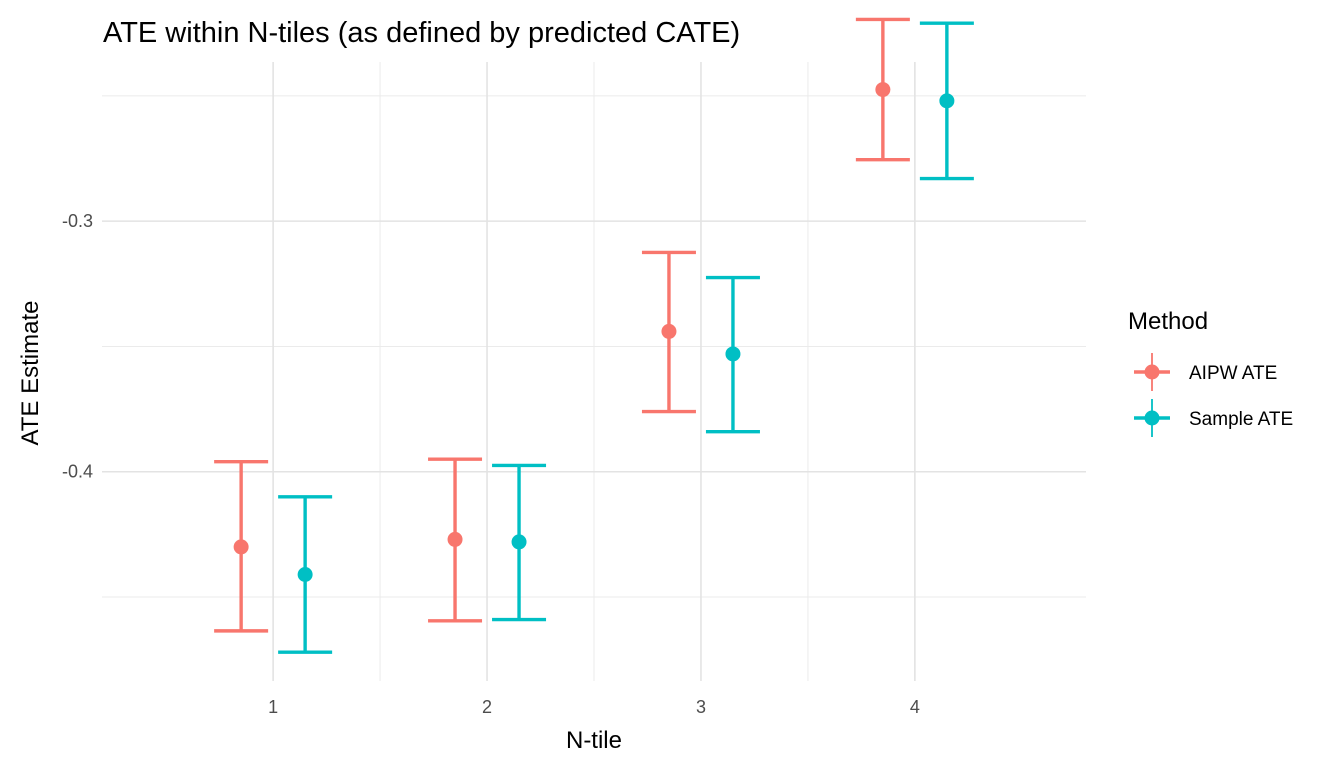 The width and height of the screenshot is (1344, 768). Describe the element at coordinates (487, 707) in the screenshot. I see `x-tick-label: 2` at that location.